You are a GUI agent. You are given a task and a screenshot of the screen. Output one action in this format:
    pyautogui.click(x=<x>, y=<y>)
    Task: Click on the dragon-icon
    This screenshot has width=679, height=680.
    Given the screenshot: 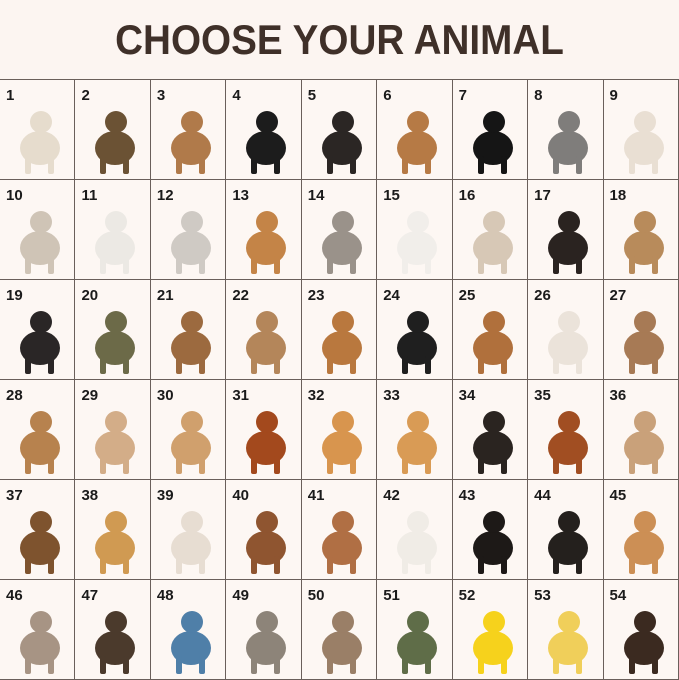 What is the action you would take?
    pyautogui.click(x=417, y=642)
    